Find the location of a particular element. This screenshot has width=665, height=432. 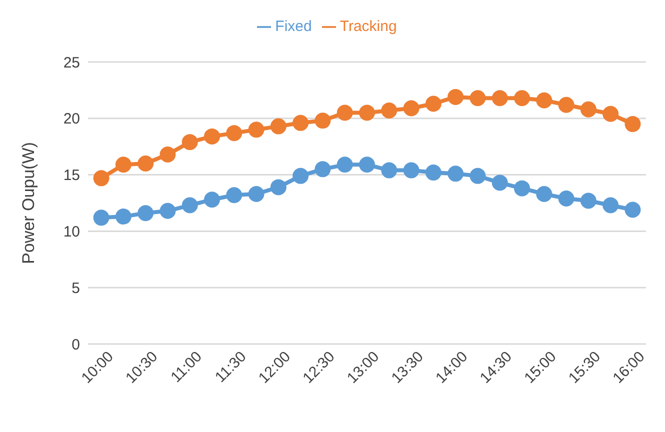

legend-label: Fixed is located at coordinates (293, 26).